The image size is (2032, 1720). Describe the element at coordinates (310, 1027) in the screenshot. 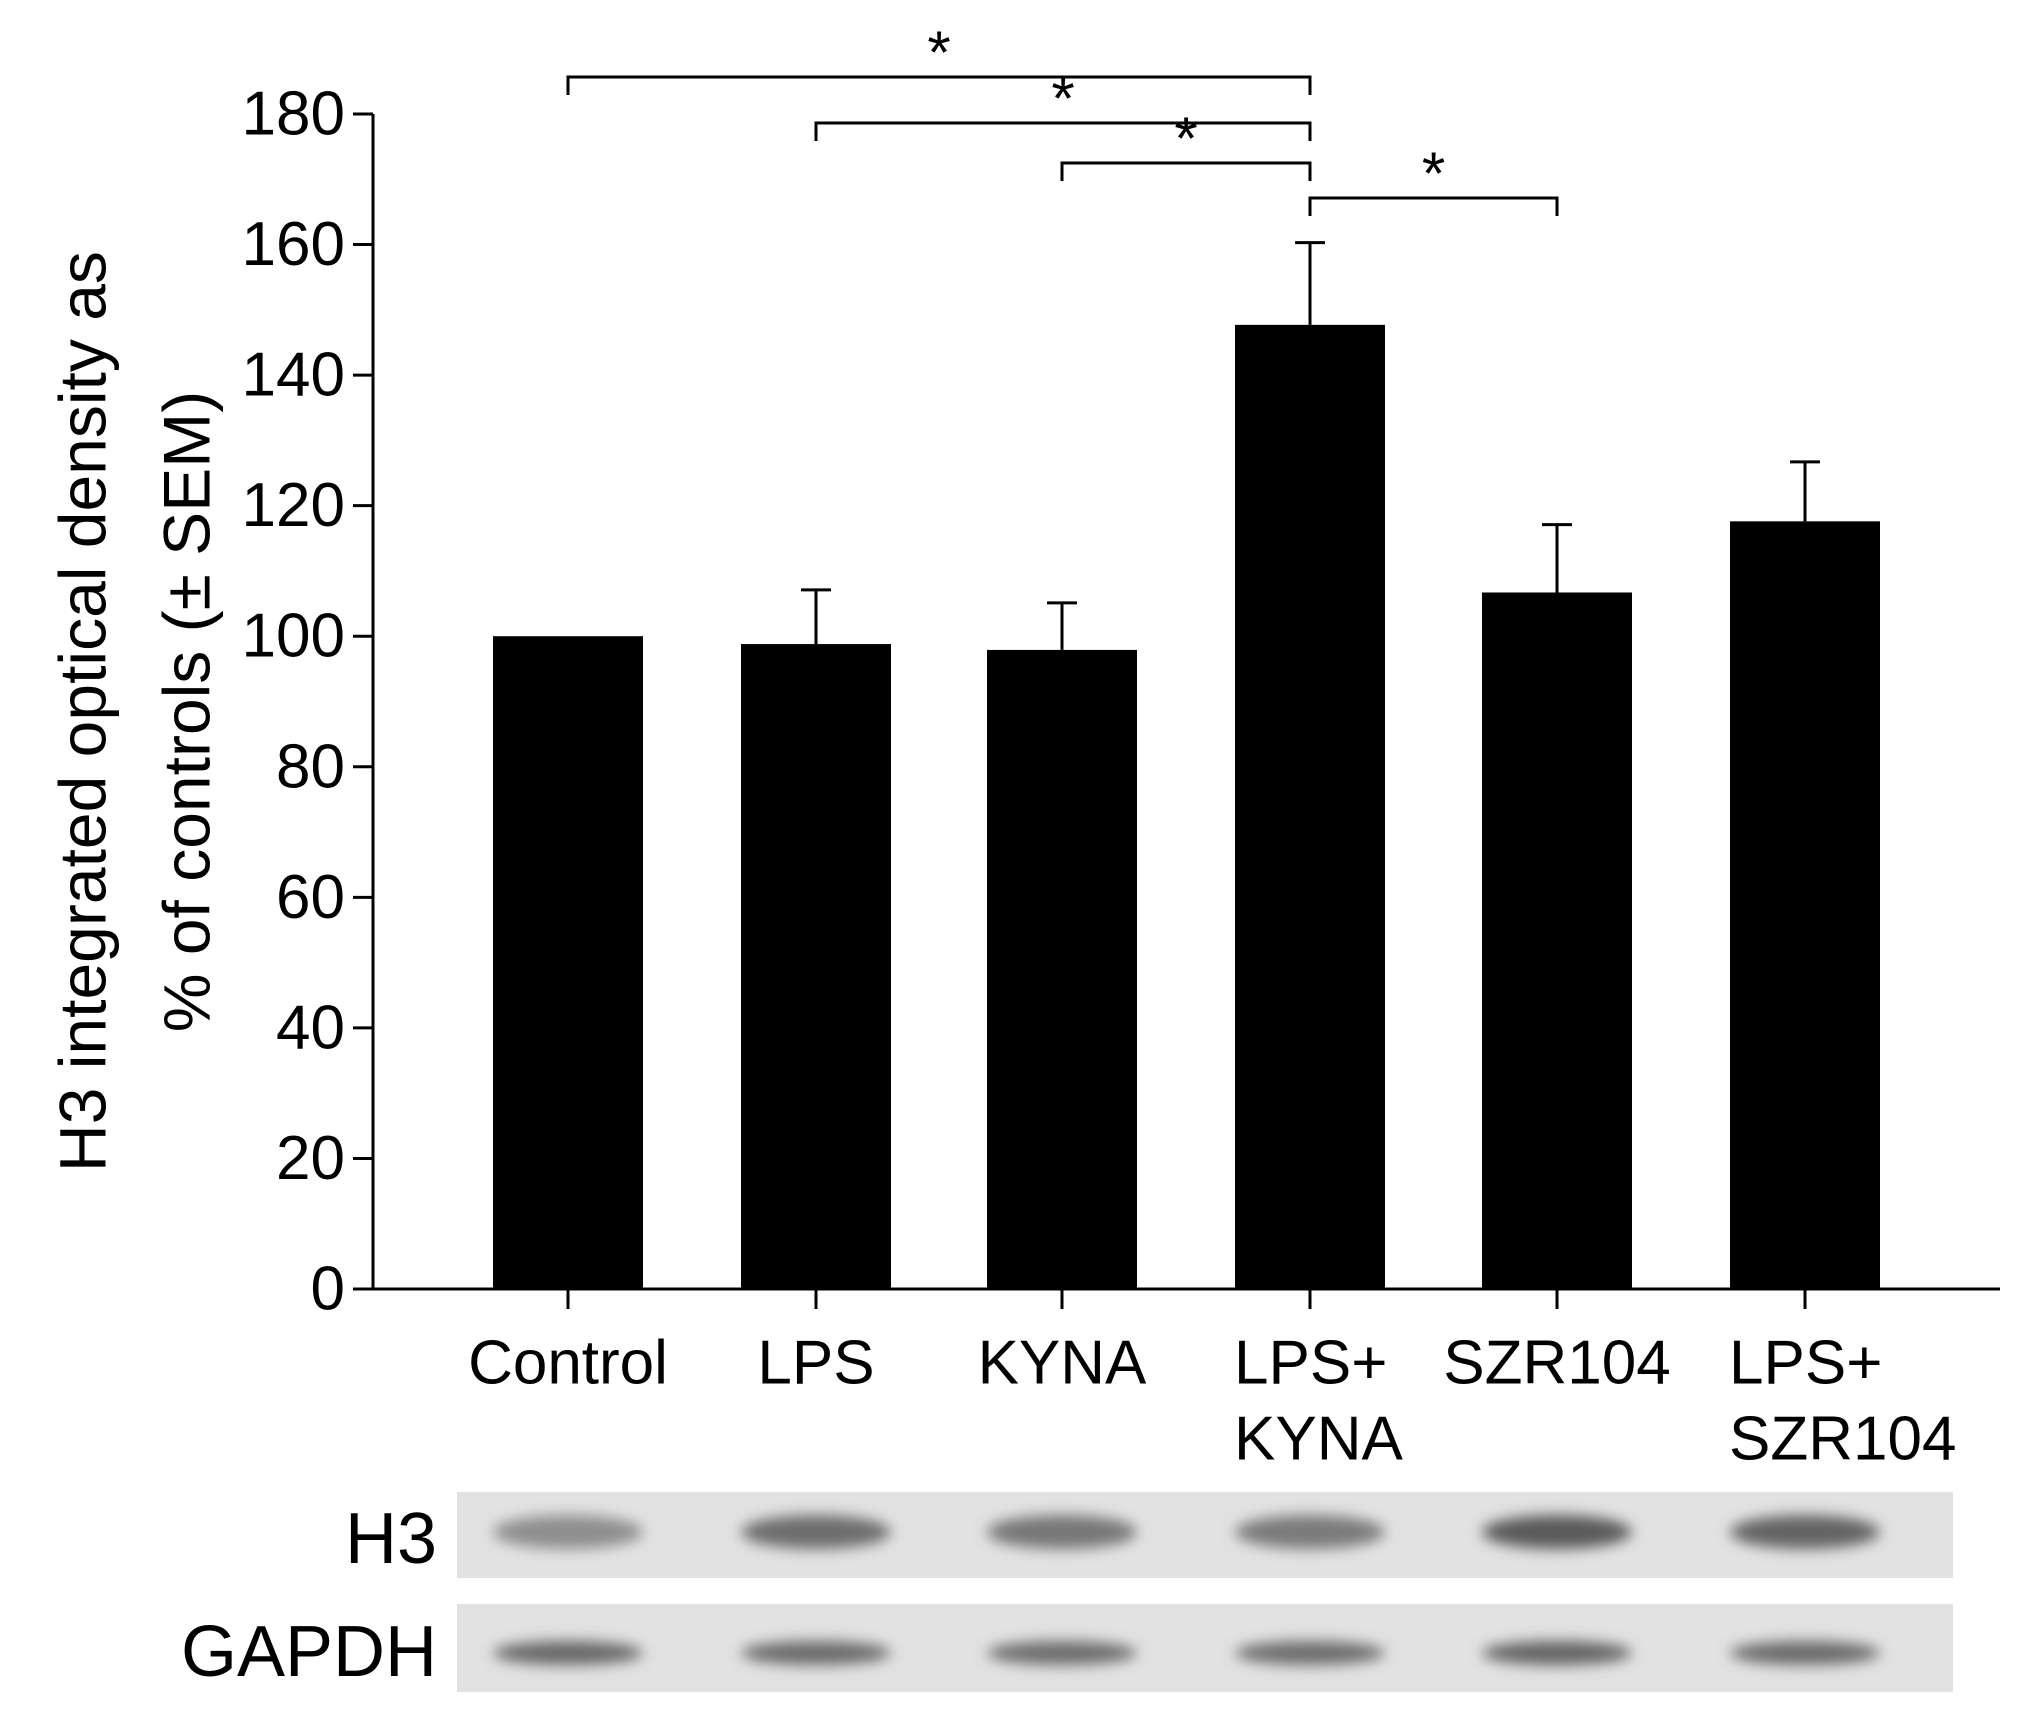

I see `y-tick-label: 40` at that location.